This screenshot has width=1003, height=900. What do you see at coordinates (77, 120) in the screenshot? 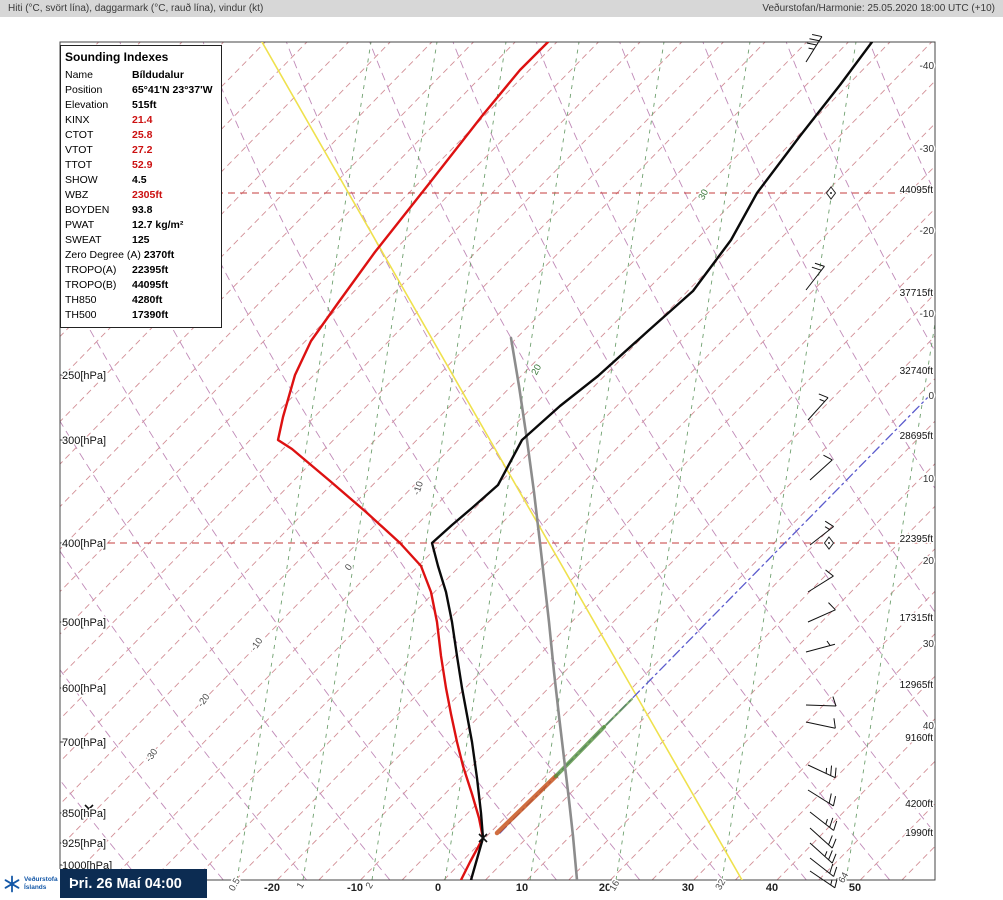
I see `index-label: KINX` at bounding box center [77, 120].